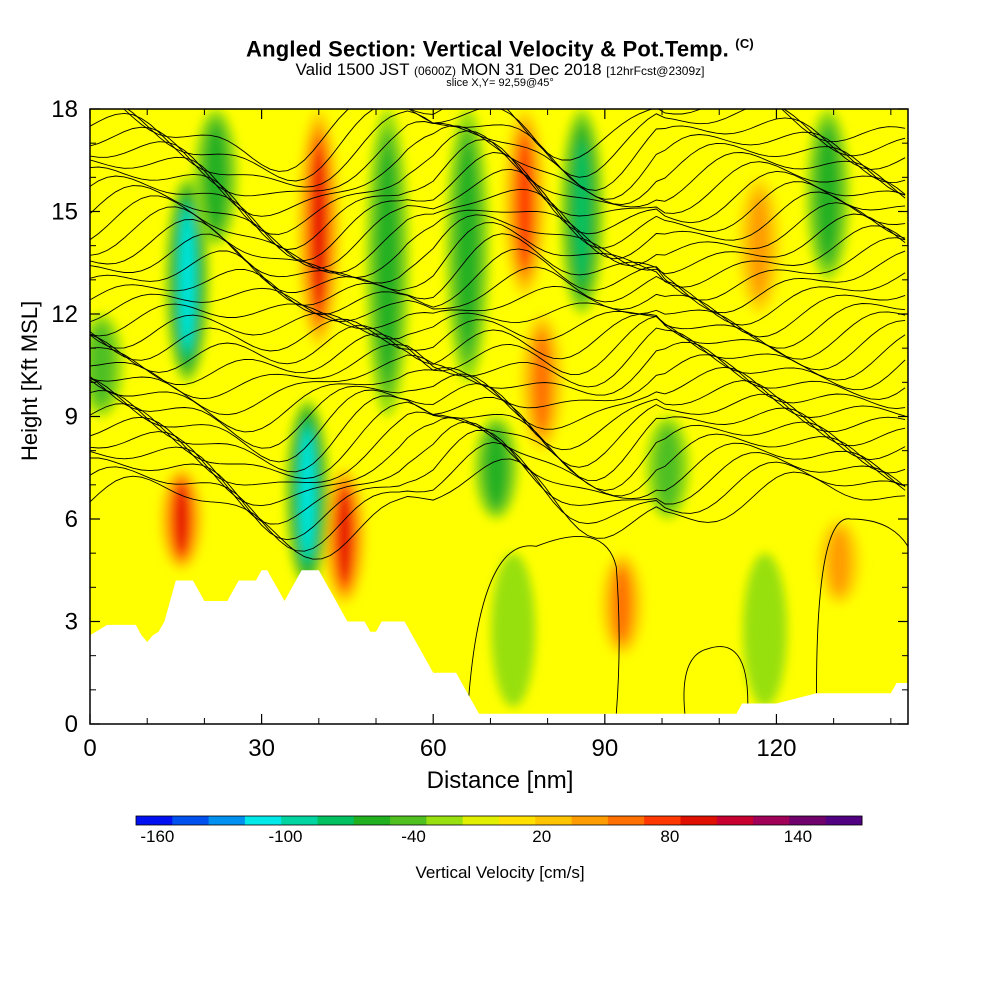 This screenshot has width=1000, height=1000. What do you see at coordinates (64, 314) in the screenshot?
I see `y-tick-label: 12` at bounding box center [64, 314].